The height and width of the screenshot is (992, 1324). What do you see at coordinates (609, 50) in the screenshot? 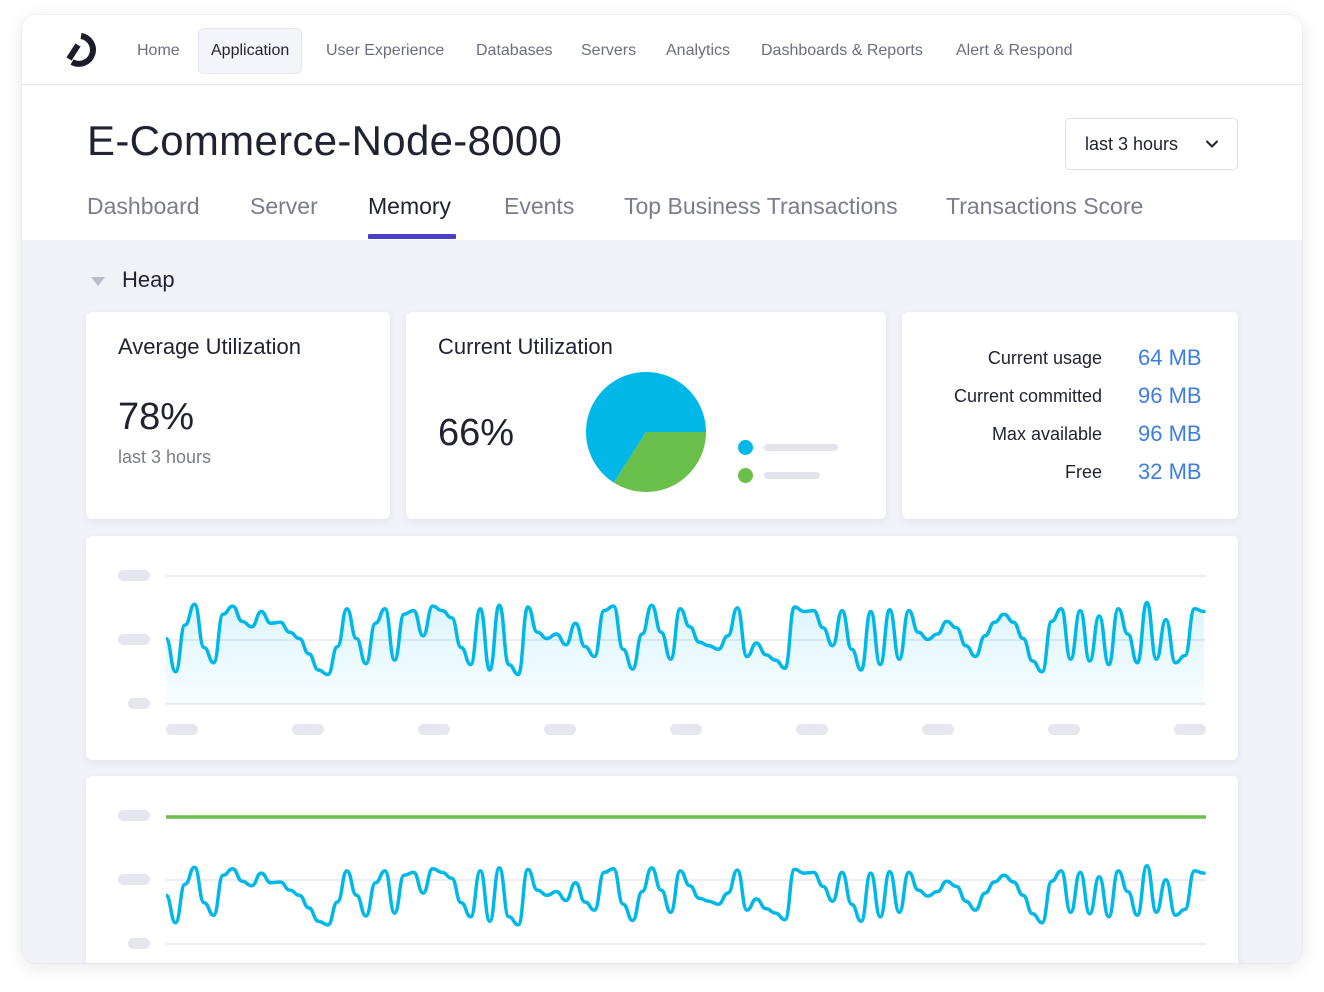
I see `nav-servers: Servers` at bounding box center [609, 50].